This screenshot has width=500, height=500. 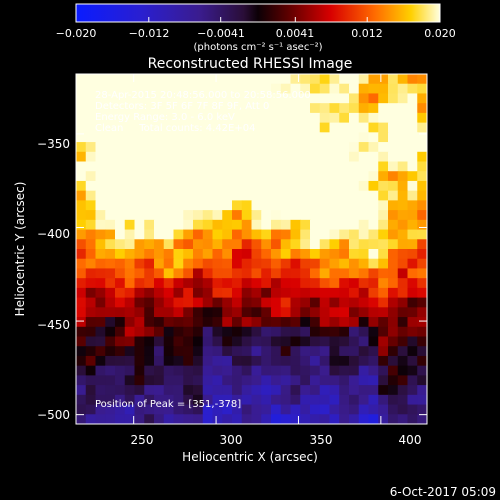 I want to click on colorbar-tick-label: −0.0041, so click(x=221, y=33).